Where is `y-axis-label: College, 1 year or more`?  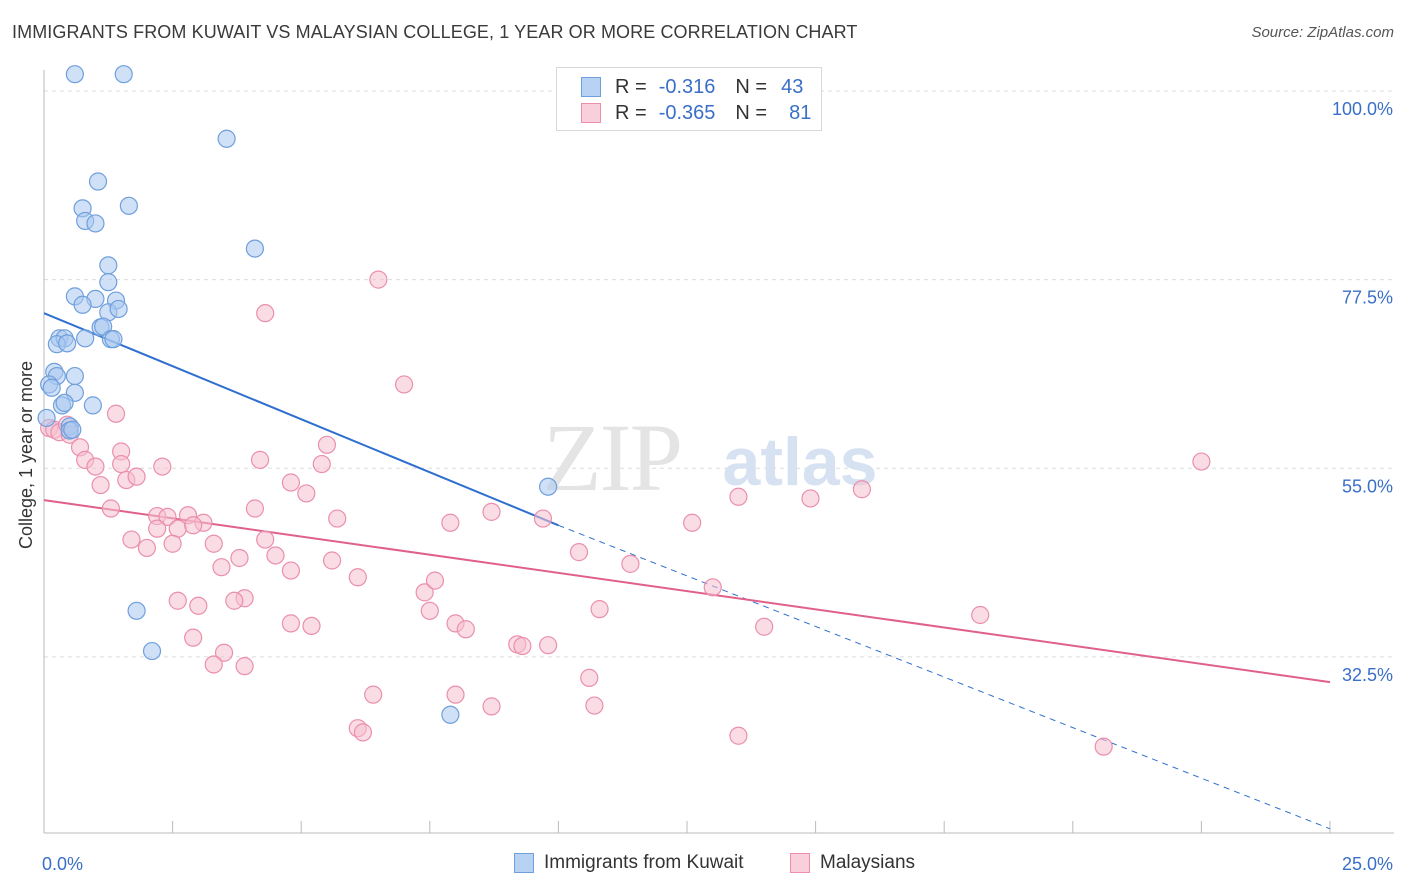
y-axis-label: College, 1 year or more is located at coordinates (26, 455).